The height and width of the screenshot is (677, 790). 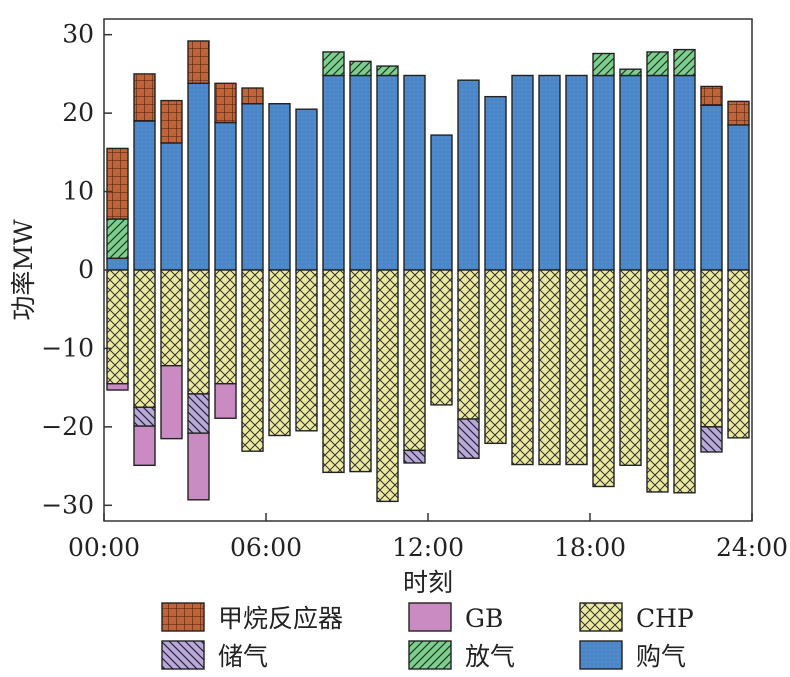 What do you see at coordinates (360, 68) in the screenshot?
I see `bar-release-h10` at bounding box center [360, 68].